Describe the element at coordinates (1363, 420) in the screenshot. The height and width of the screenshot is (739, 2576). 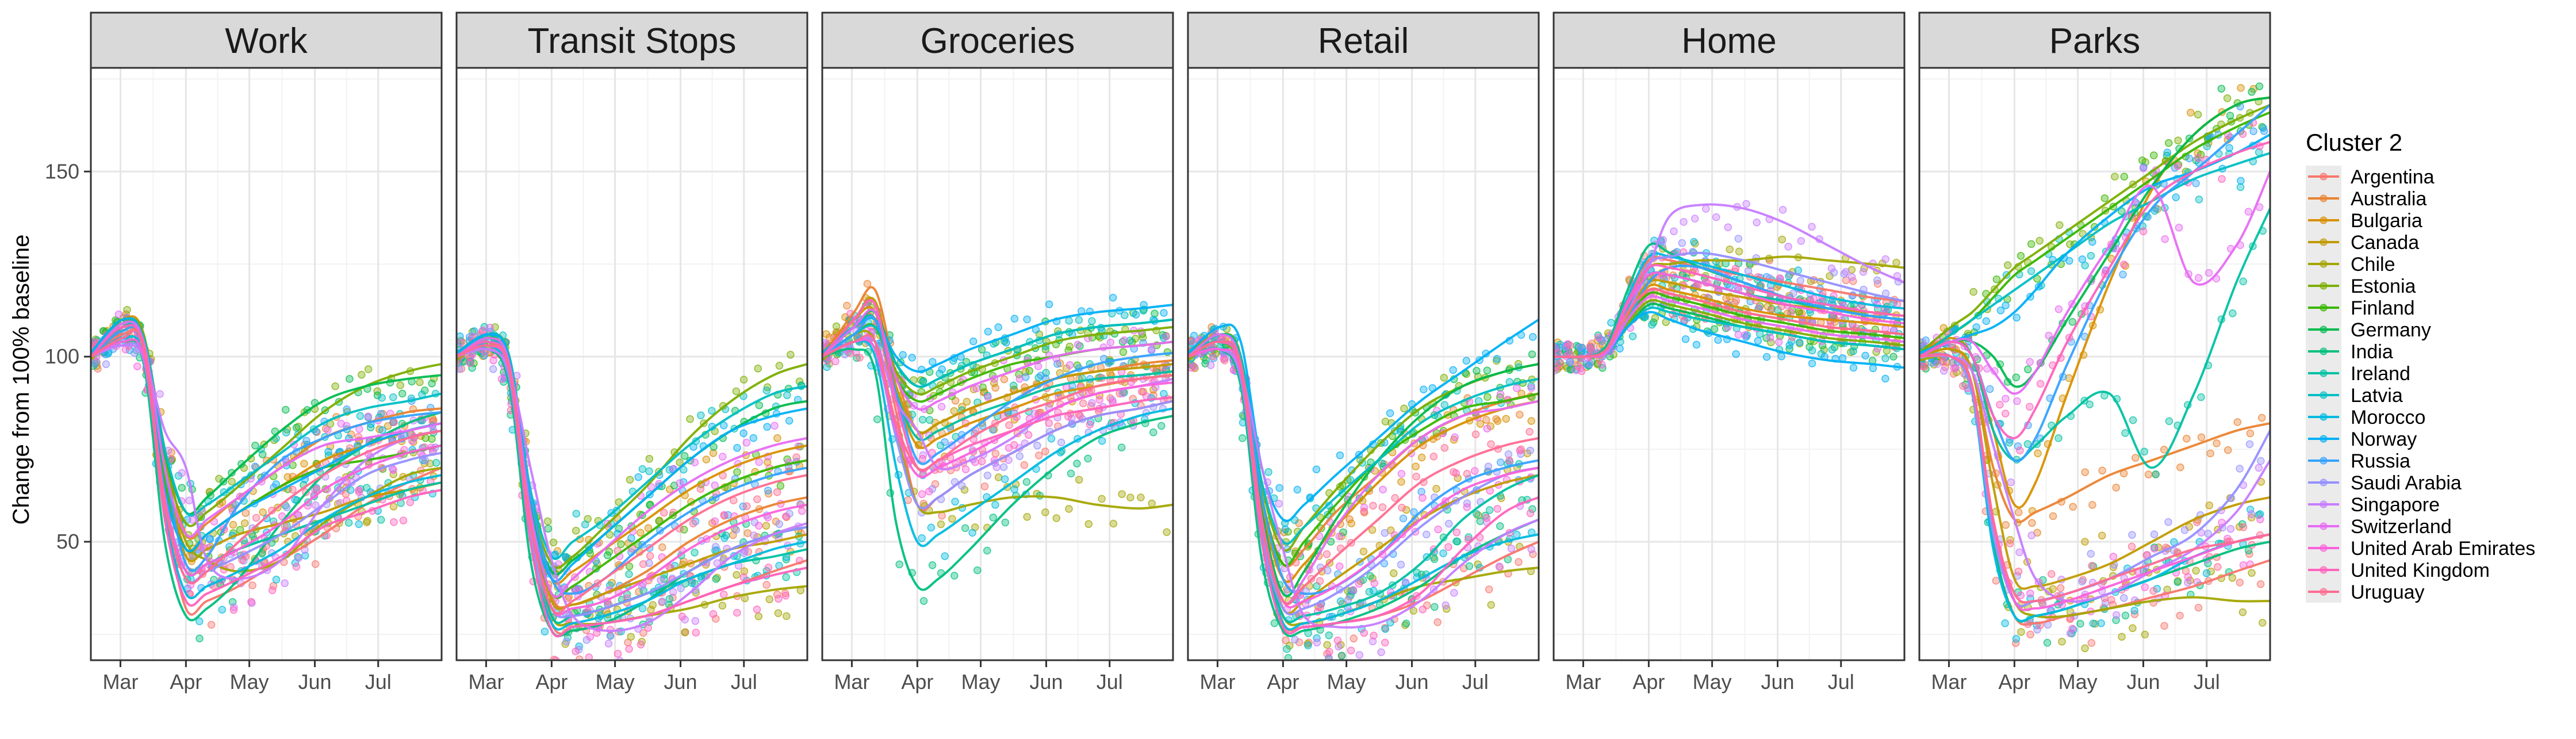
I see `trend-line-norway` at that location.